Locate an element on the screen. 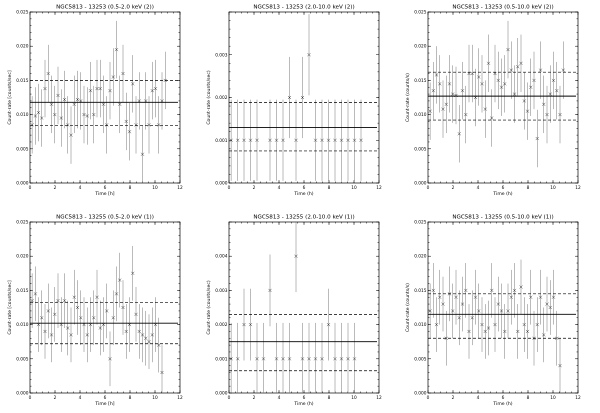  y-tick-label: 0.000 is located at coordinates (420, 394).